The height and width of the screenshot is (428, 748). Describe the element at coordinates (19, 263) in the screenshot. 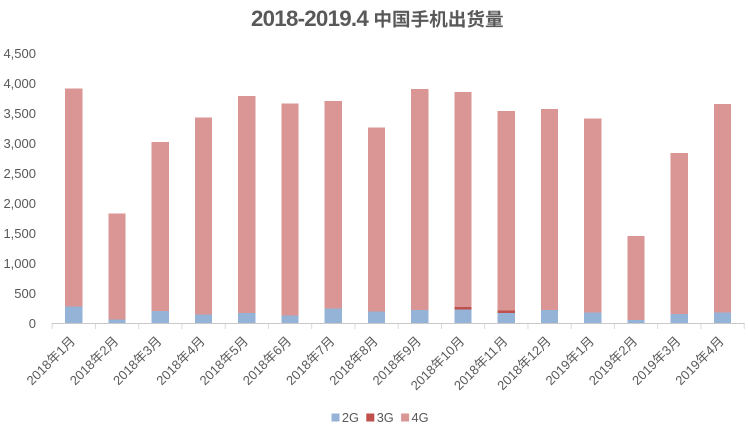

I see `svg-text: 1,000` at that location.